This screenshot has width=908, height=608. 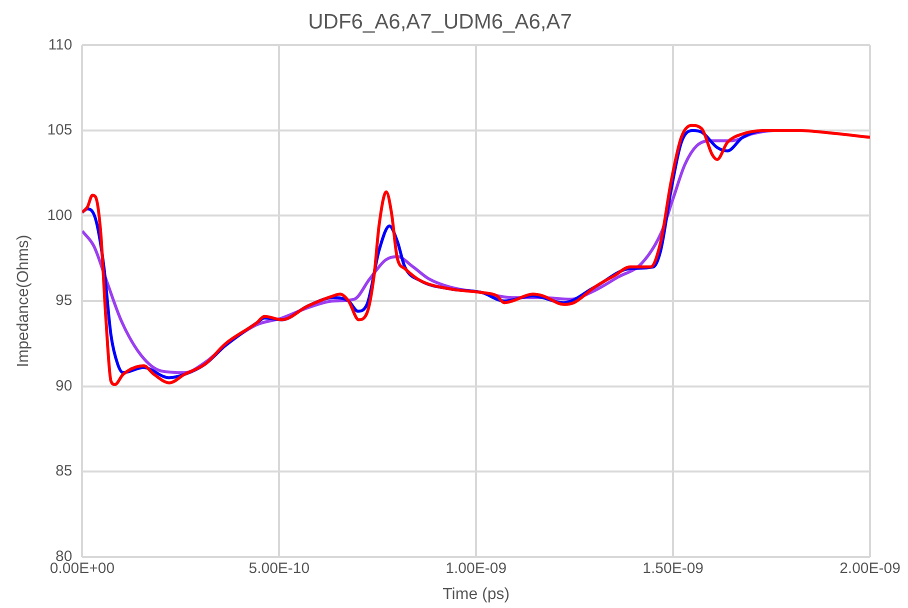 What do you see at coordinates (64, 471) in the screenshot?
I see `y-tick-label: 85` at bounding box center [64, 471].